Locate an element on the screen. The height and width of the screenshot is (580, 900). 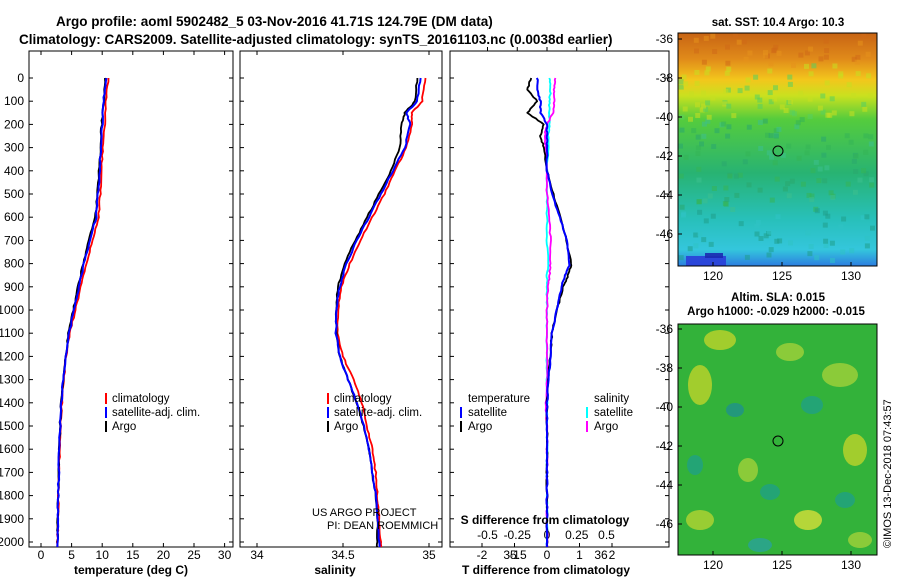
map-y-tick-label: -42 is located at coordinates (665, 156).